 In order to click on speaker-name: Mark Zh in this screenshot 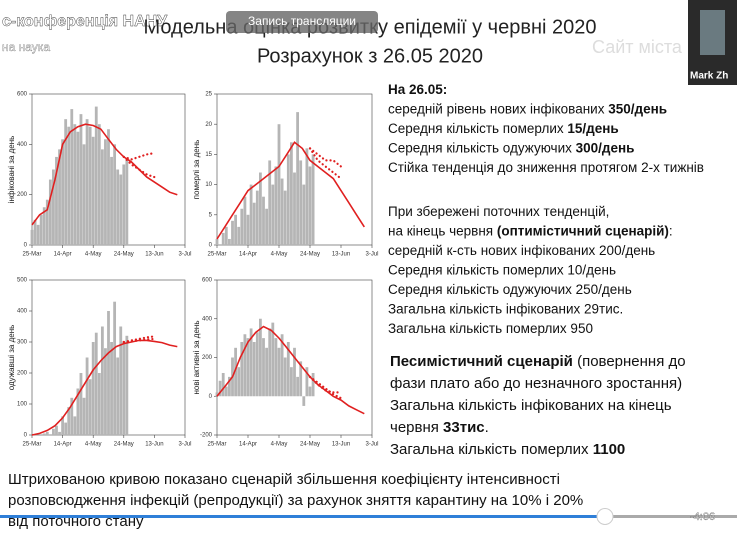, I will do `click(709, 76)`.